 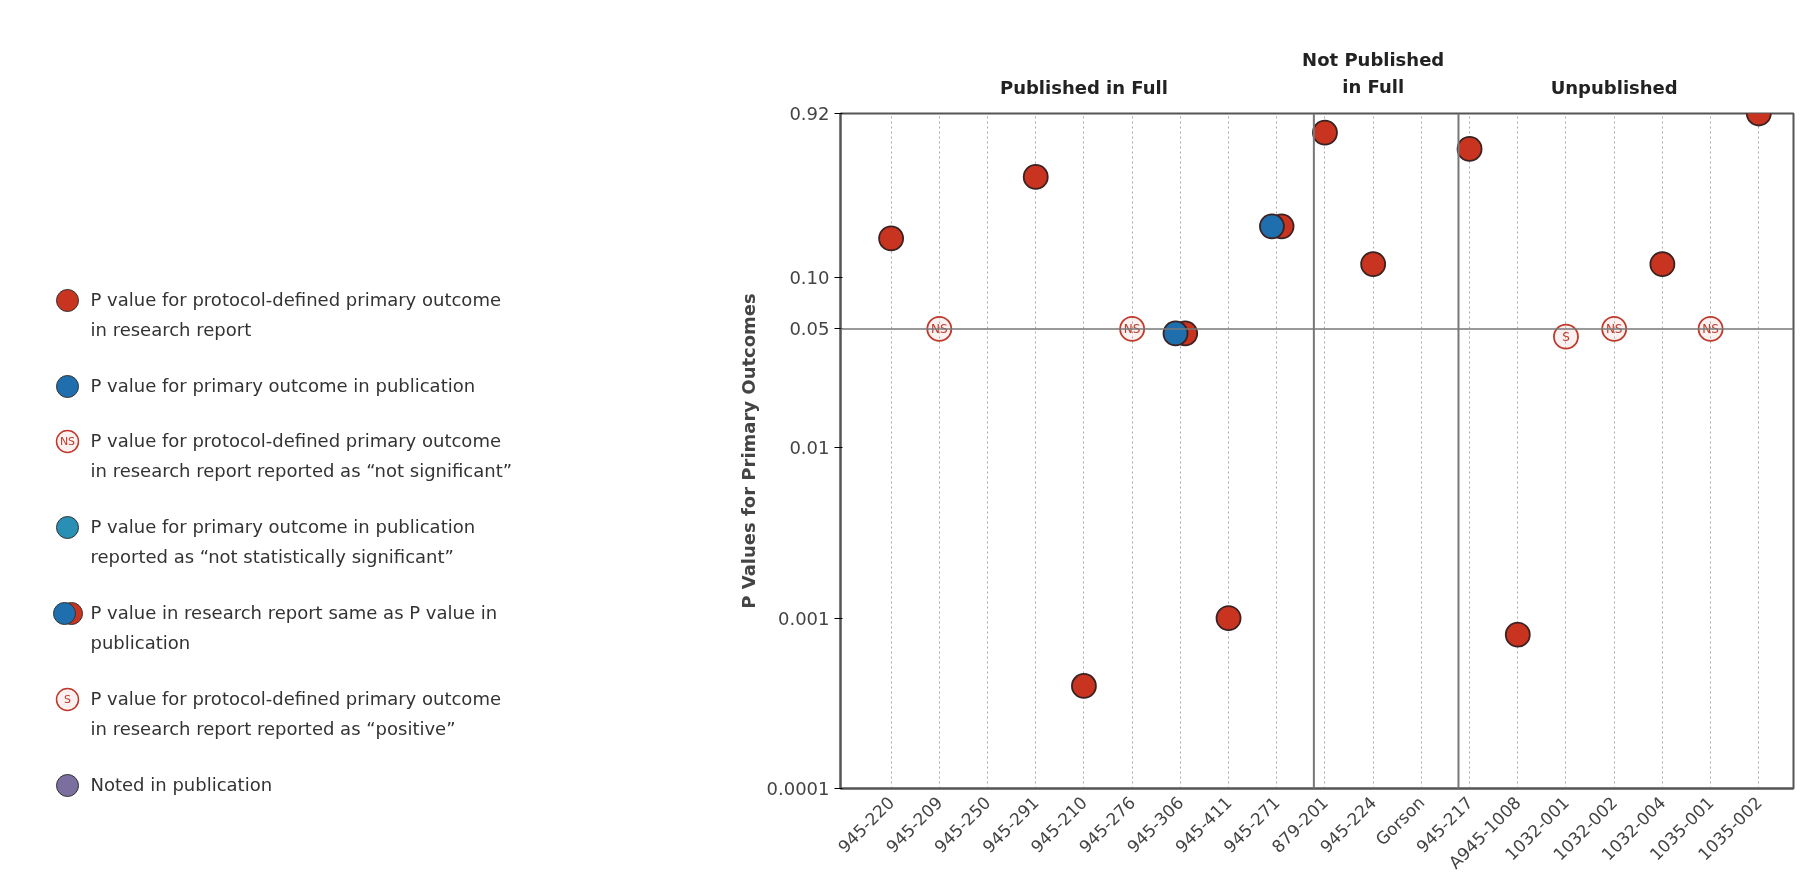 I want to click on y-tick-label: 0.10, so click(x=809, y=278).